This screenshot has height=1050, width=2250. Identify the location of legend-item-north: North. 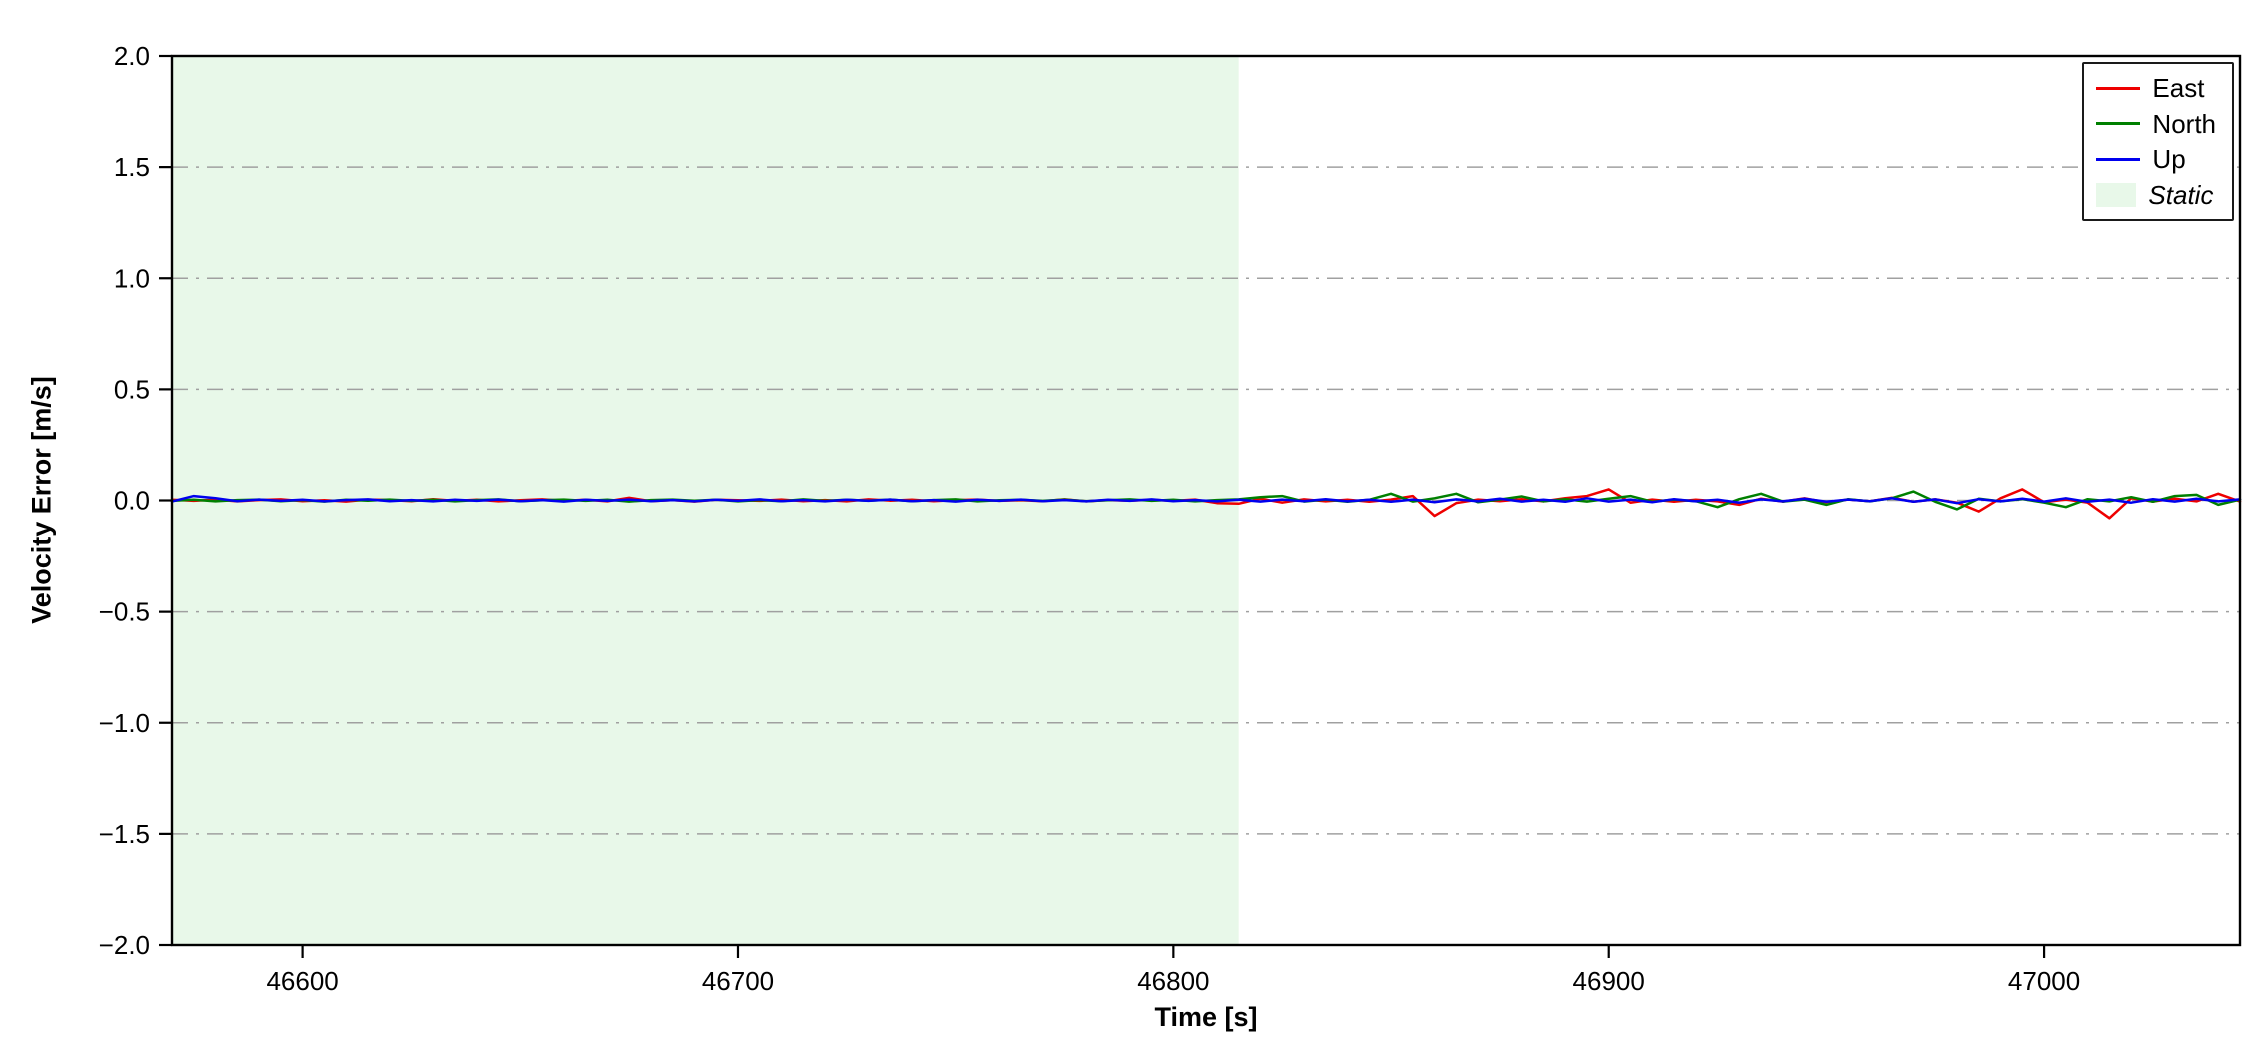
(2156, 123).